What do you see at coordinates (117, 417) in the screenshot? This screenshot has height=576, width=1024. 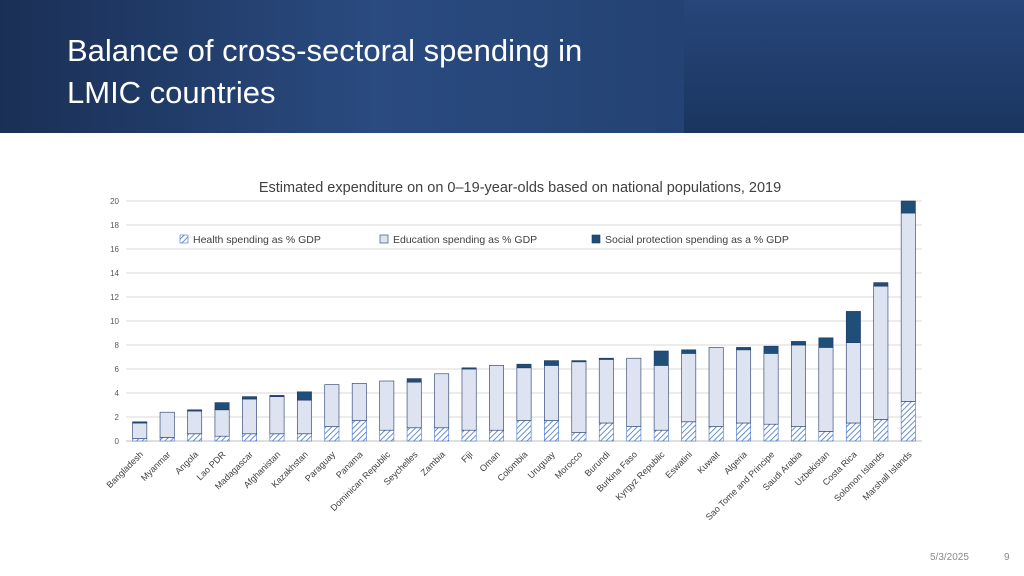 I see `y-tick-label: 2` at bounding box center [117, 417].